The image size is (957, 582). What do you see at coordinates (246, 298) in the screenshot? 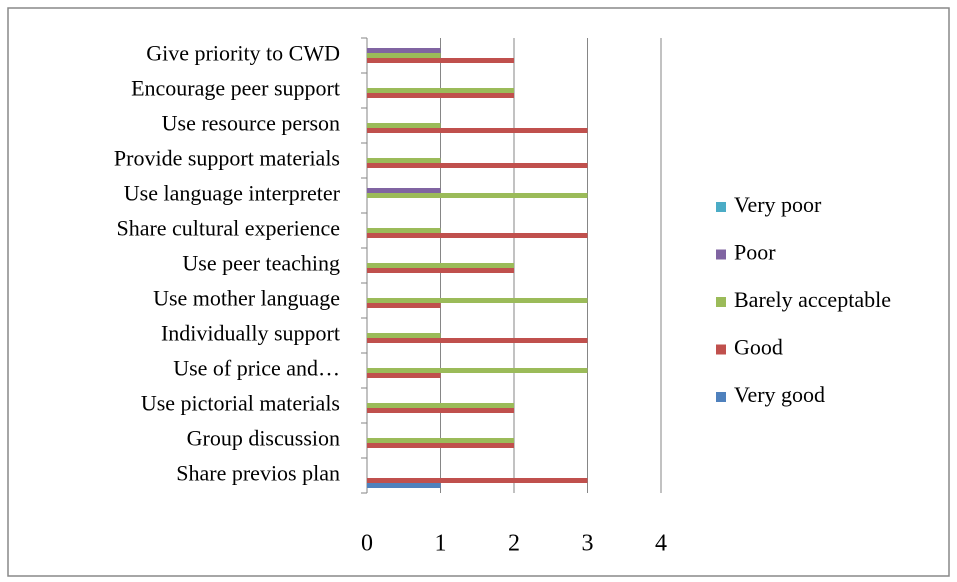
I see `y-tick-label: Use mother language` at bounding box center [246, 298].